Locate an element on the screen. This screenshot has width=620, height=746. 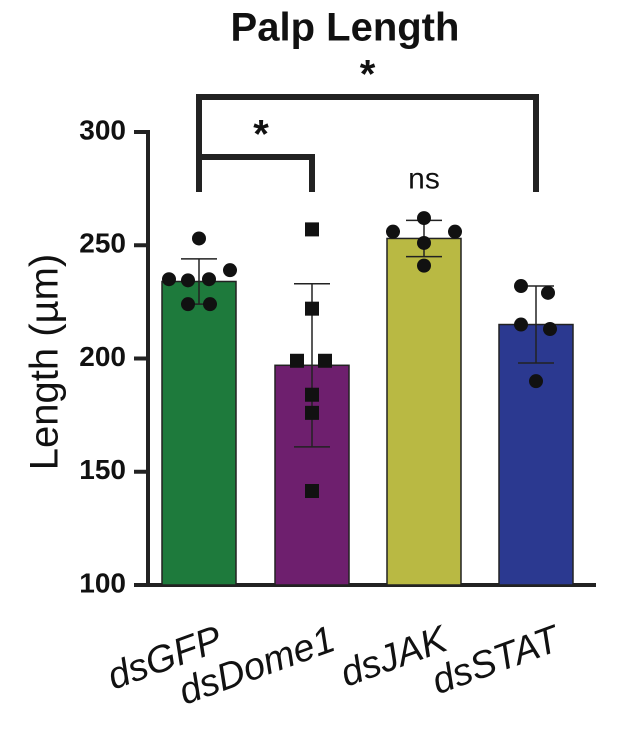
y-tick-label: 150 is located at coordinates (102, 469).